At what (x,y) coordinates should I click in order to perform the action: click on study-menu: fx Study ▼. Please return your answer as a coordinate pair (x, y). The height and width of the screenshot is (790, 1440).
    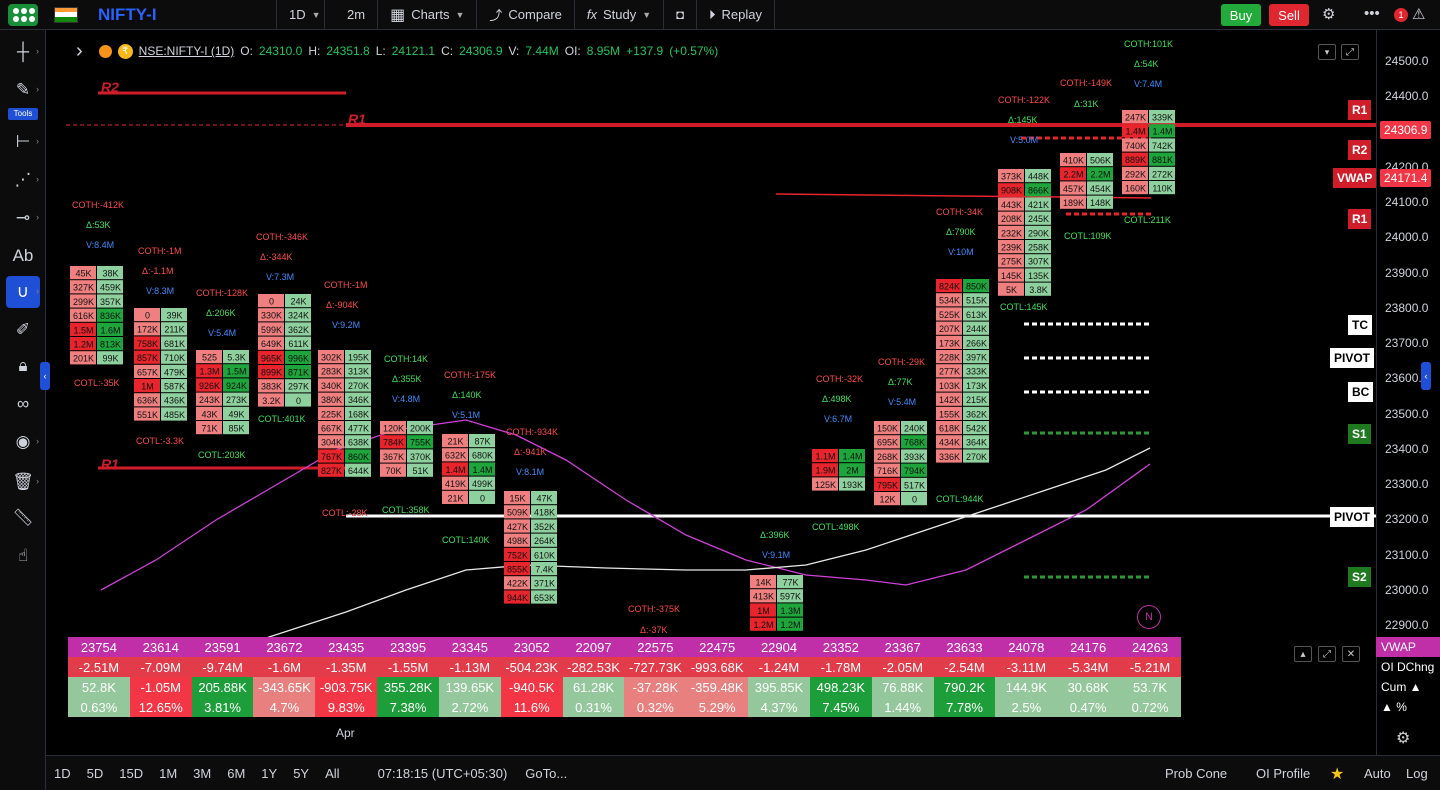
    Looking at the image, I should click on (618, 15).